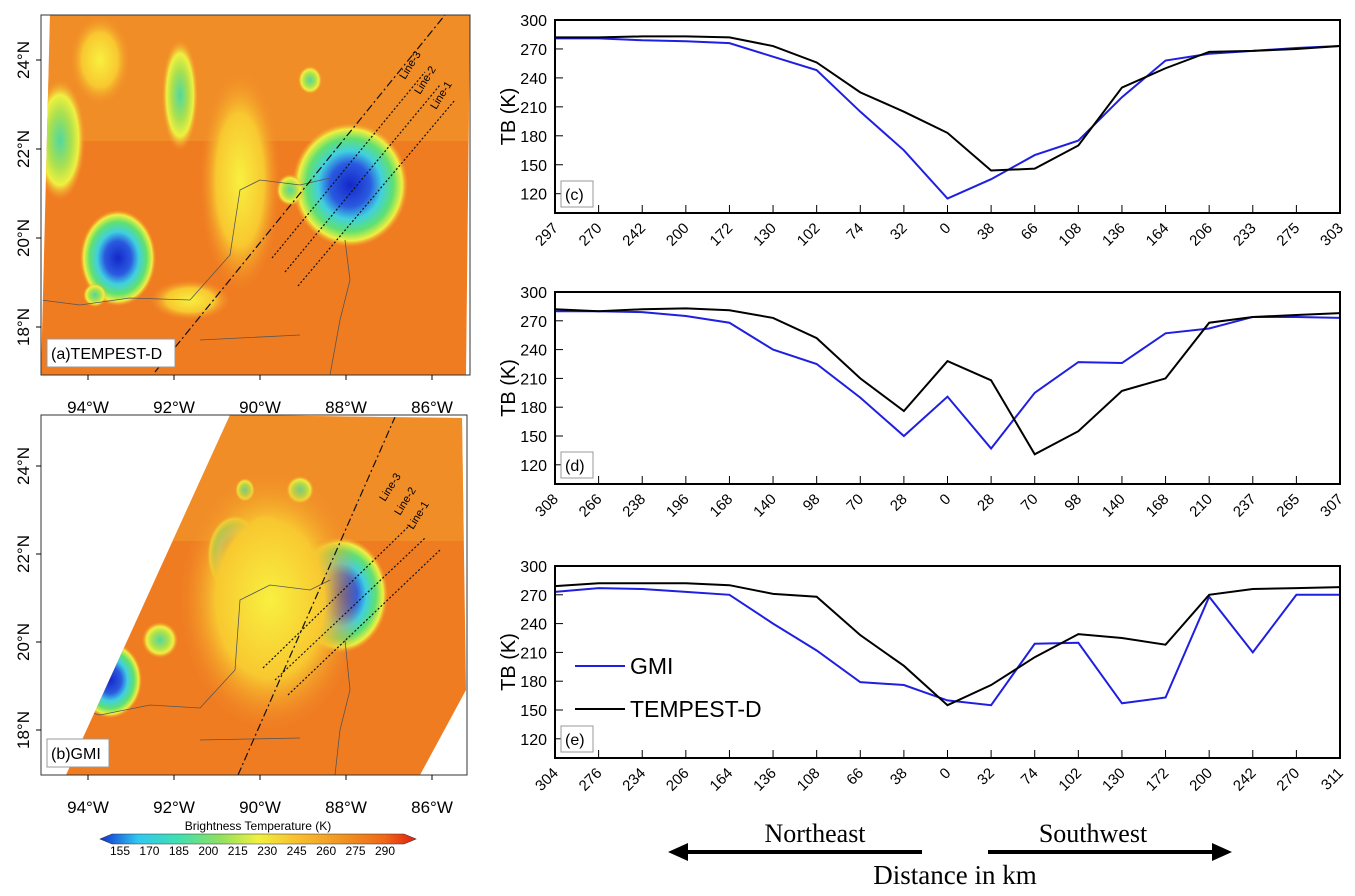 The image size is (1355, 896). Describe the element at coordinates (634, 506) in the screenshot. I see `x-tick-label: 238` at that location.